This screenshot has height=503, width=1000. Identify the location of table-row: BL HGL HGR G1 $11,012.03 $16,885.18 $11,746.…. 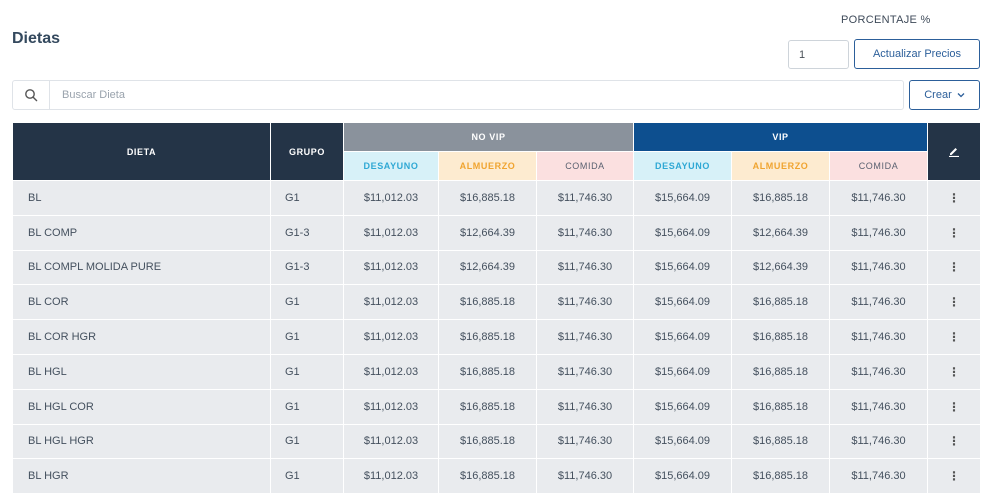
(497, 441).